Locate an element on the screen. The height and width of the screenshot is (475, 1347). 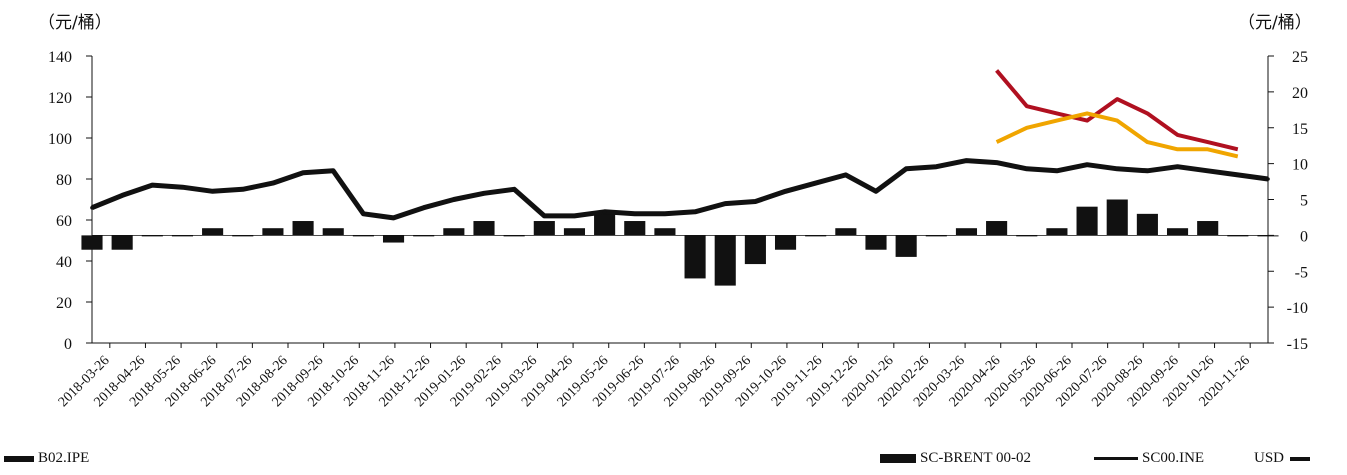
legend-label: SC00.INE is located at coordinates (1173, 458).